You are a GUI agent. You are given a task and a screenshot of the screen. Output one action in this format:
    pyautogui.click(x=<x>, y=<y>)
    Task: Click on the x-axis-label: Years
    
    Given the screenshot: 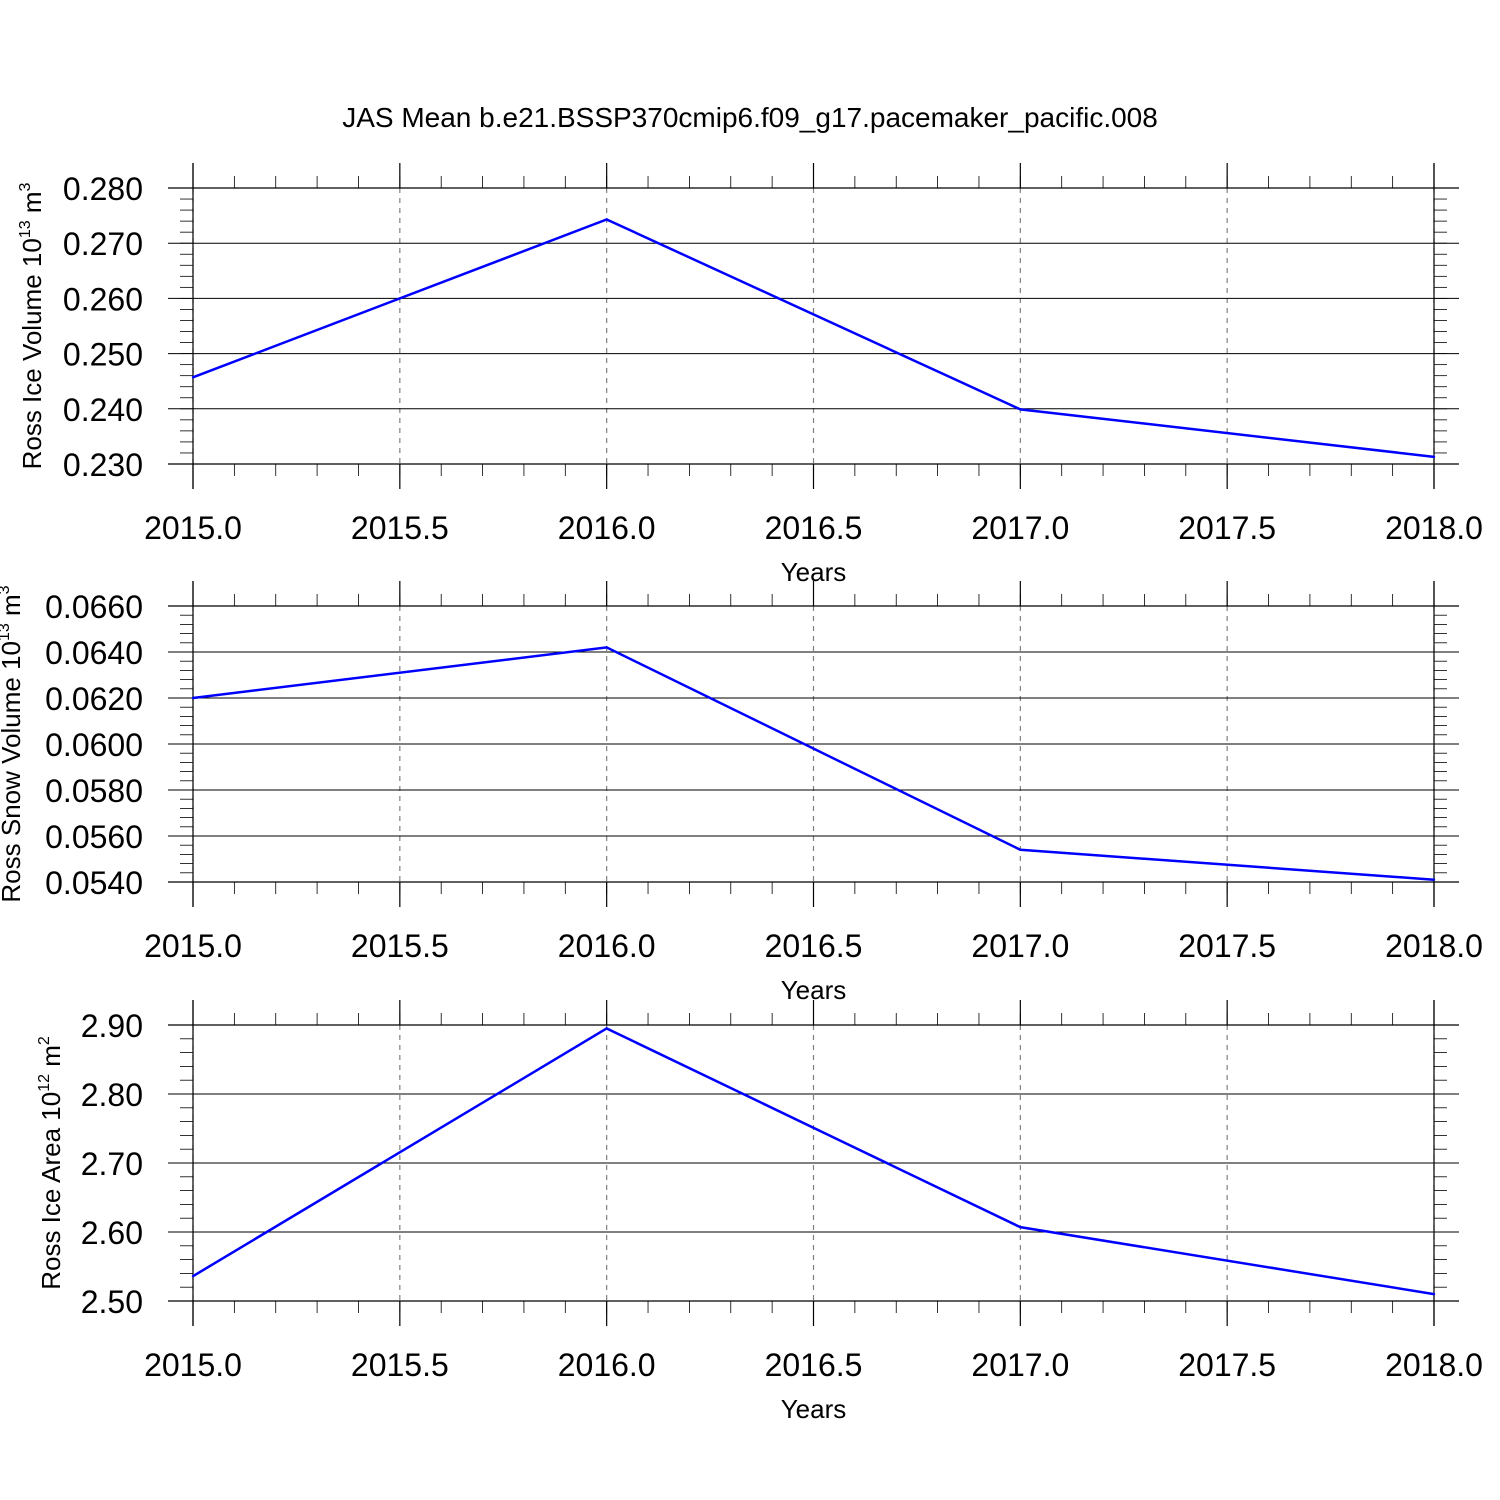 What is the action you would take?
    pyautogui.click(x=814, y=1409)
    